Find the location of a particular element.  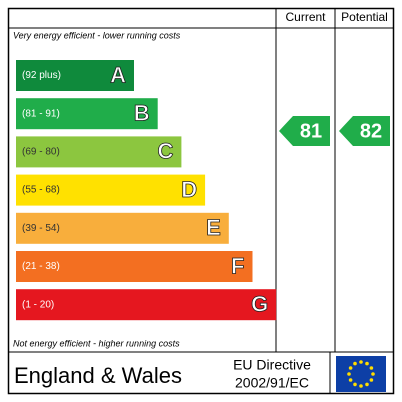

region: England & Wales is located at coordinates (98, 375).